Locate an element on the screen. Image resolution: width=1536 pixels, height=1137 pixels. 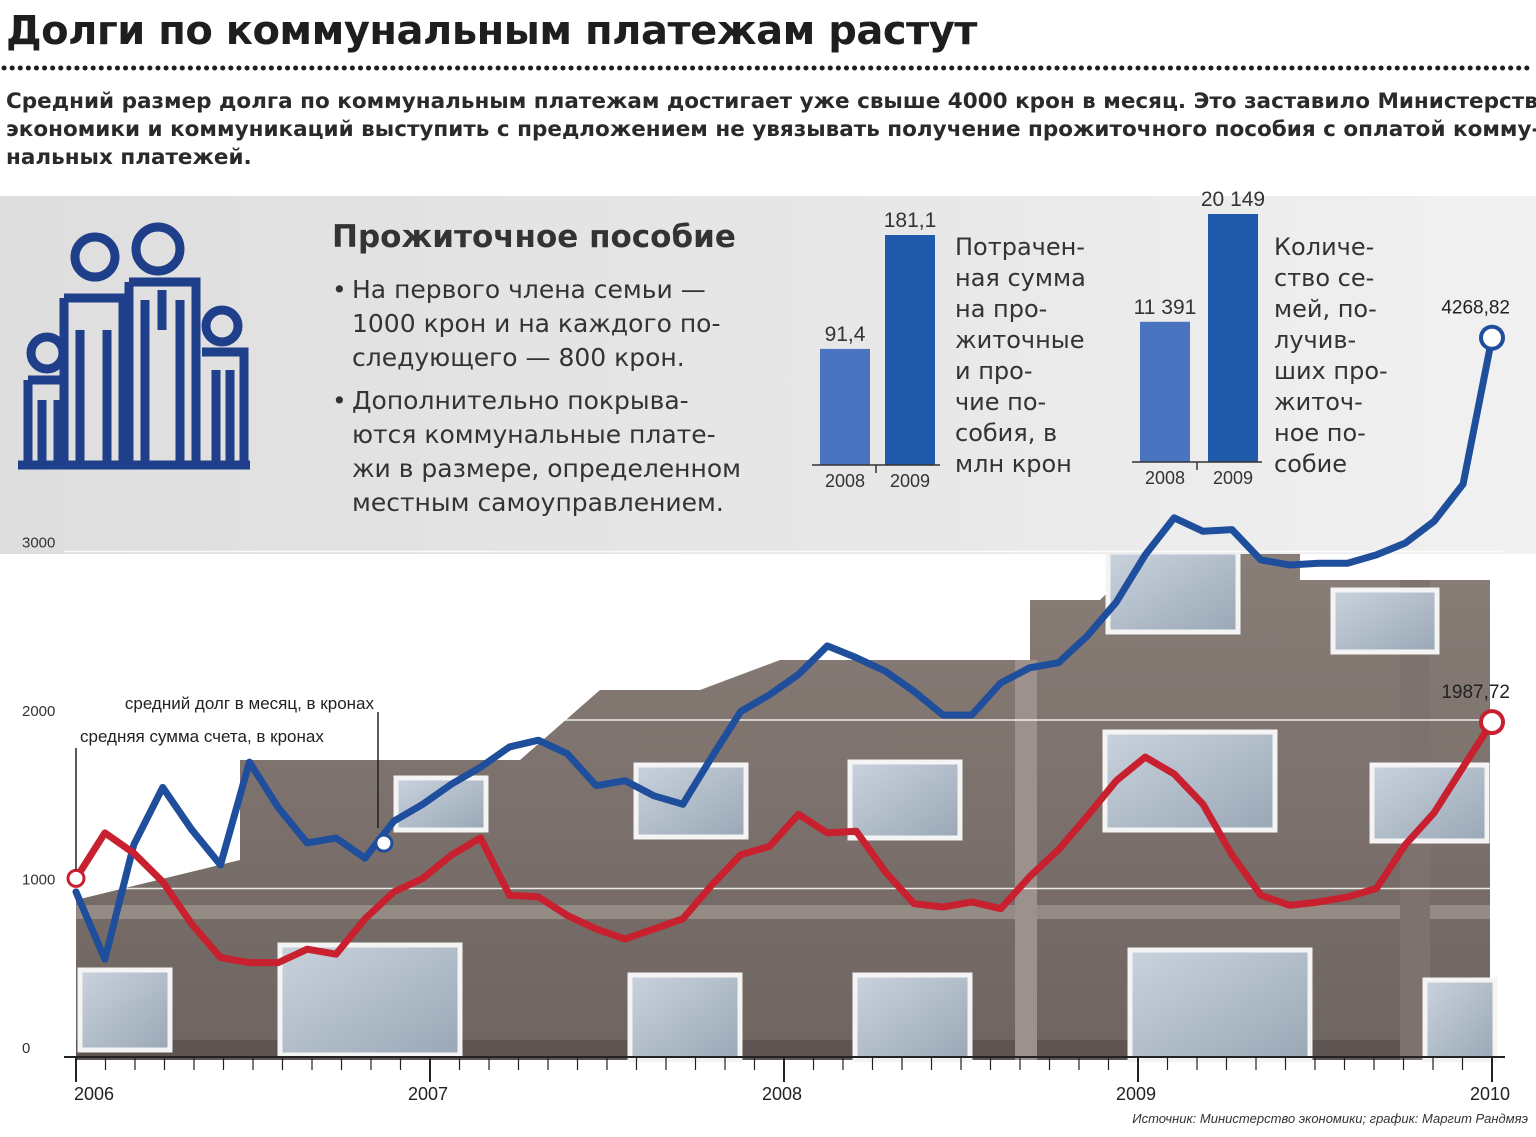
bullet-line: местным самоуправлением. is located at coordinates (538, 502).